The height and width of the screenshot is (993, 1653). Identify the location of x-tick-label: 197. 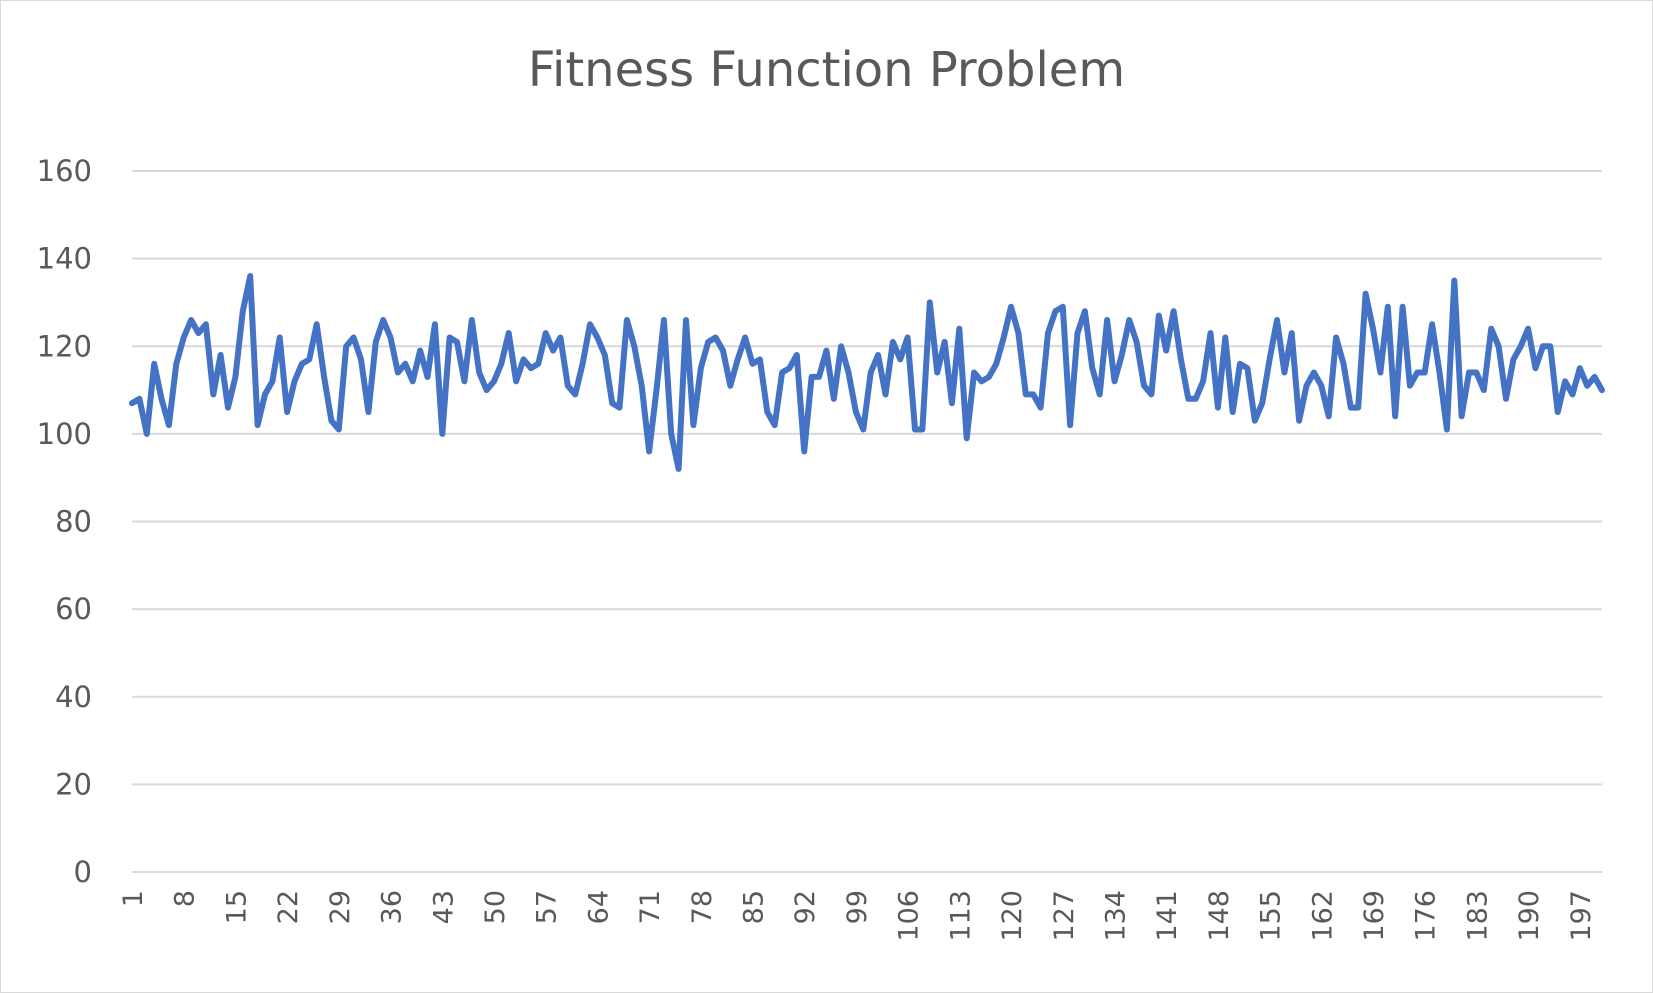
(1581, 916).